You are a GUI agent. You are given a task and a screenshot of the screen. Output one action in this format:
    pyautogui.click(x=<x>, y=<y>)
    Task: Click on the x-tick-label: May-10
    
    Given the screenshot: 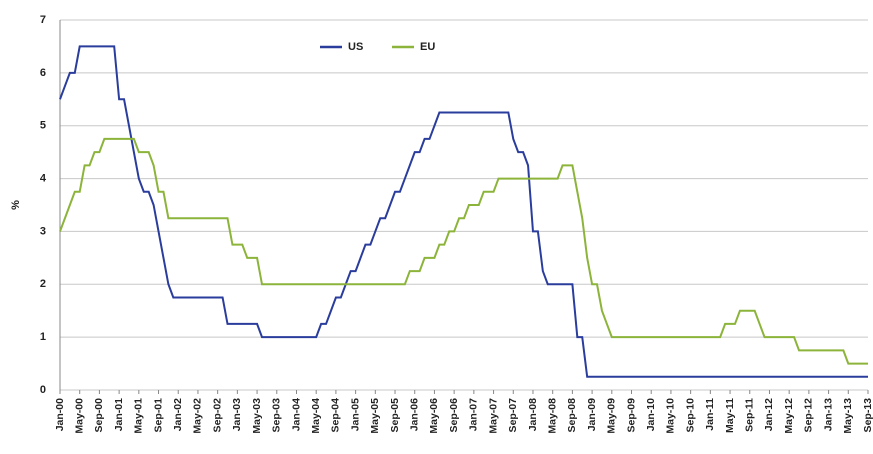 What is the action you would take?
    pyautogui.click(x=671, y=416)
    